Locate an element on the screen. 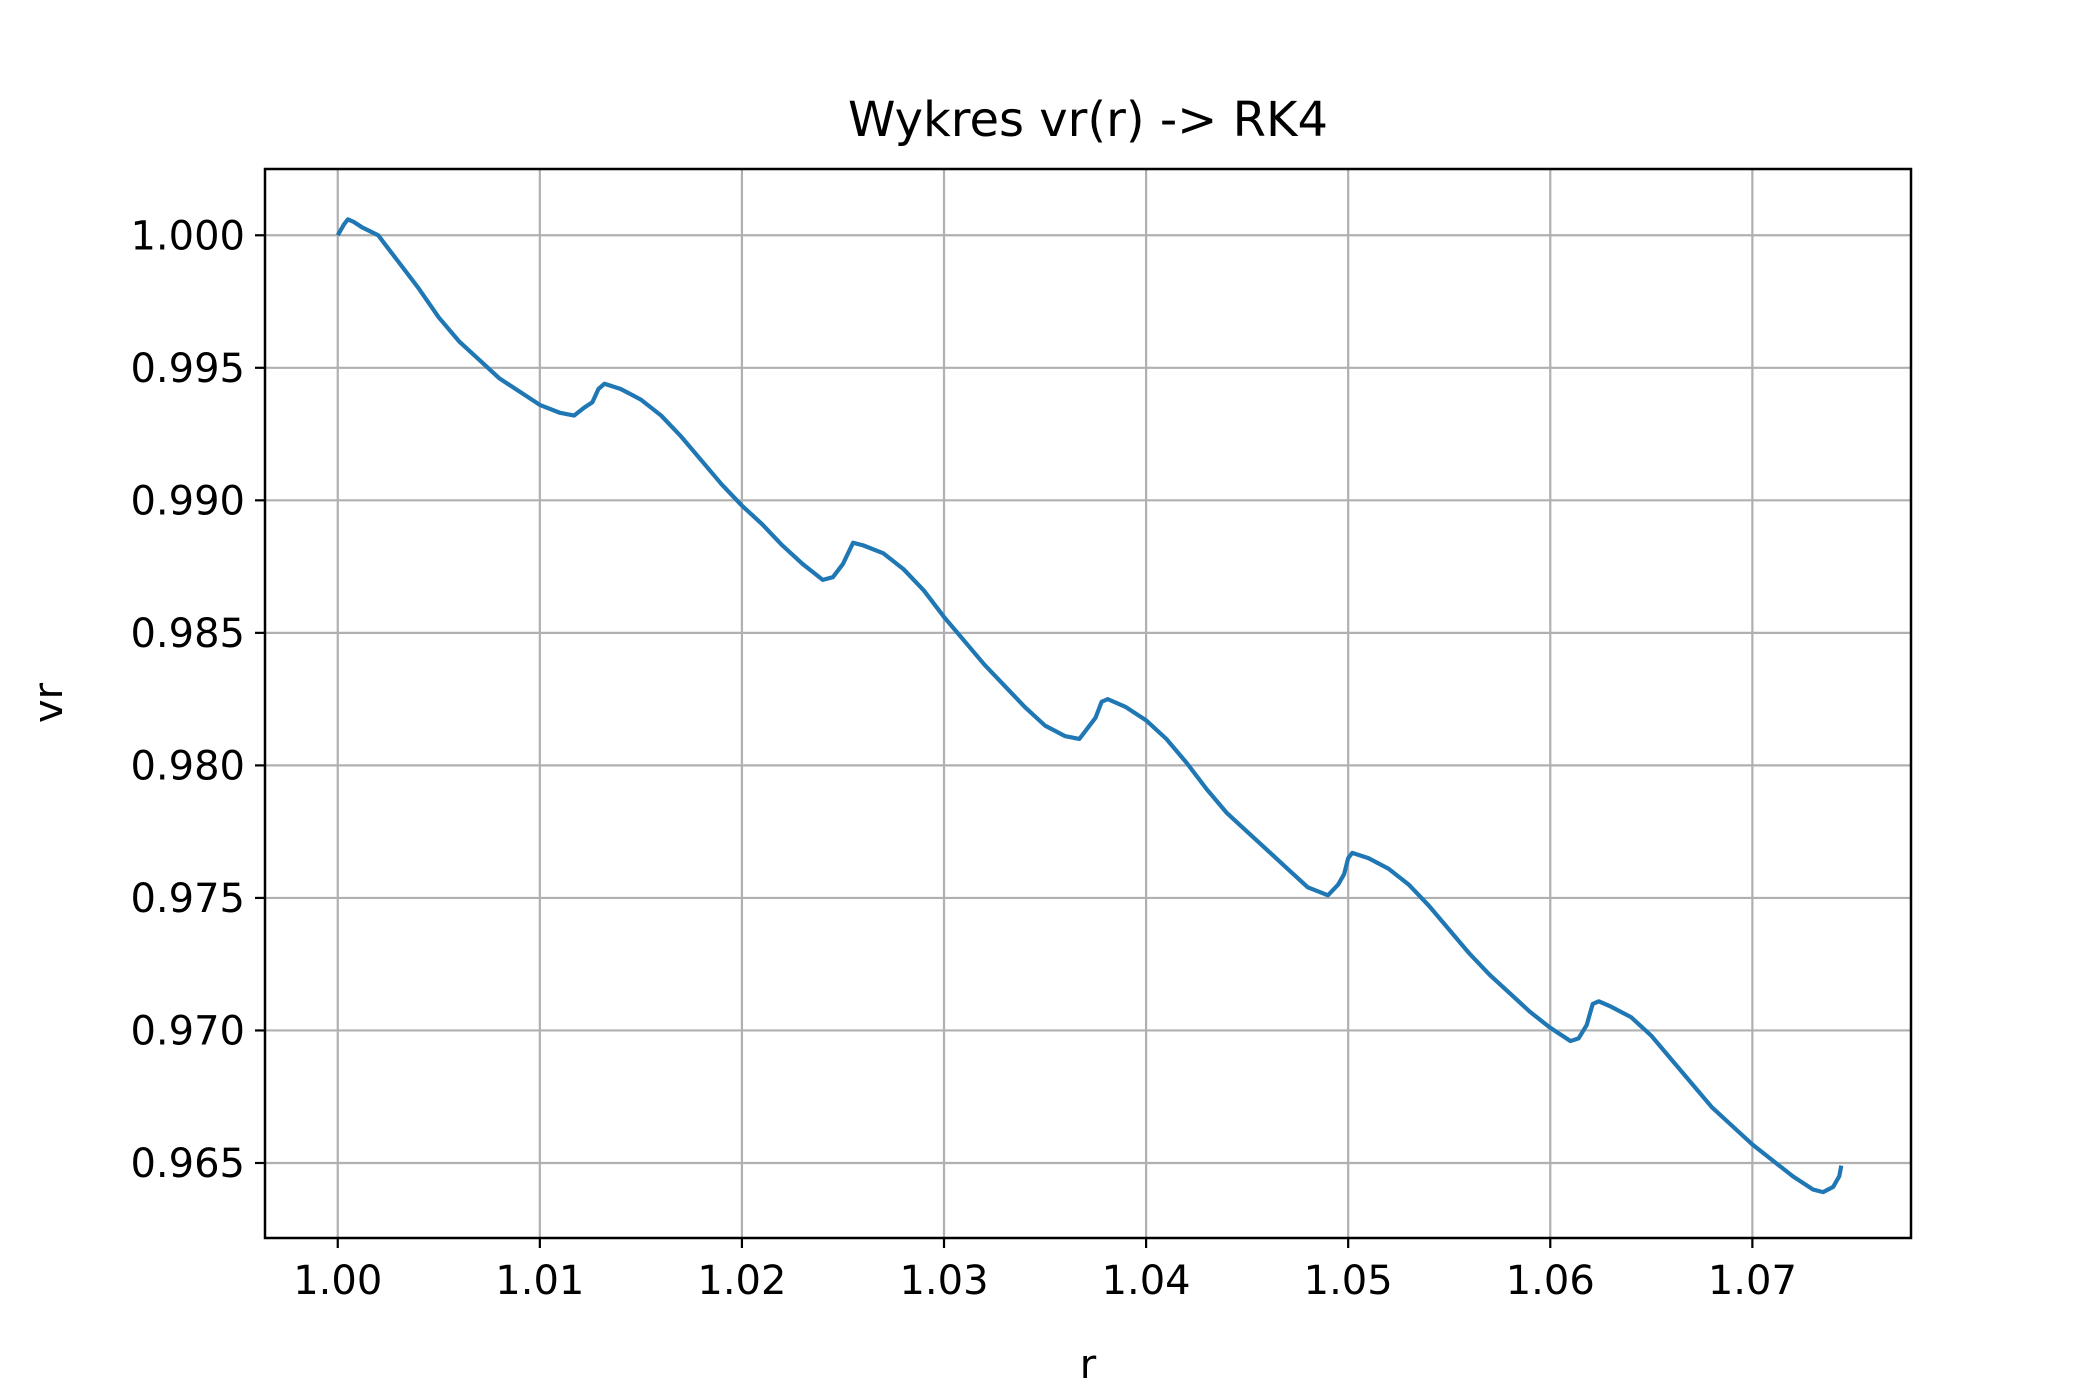 The image size is (2100, 1400). y-tick-label: 0.995 is located at coordinates (187, 369).